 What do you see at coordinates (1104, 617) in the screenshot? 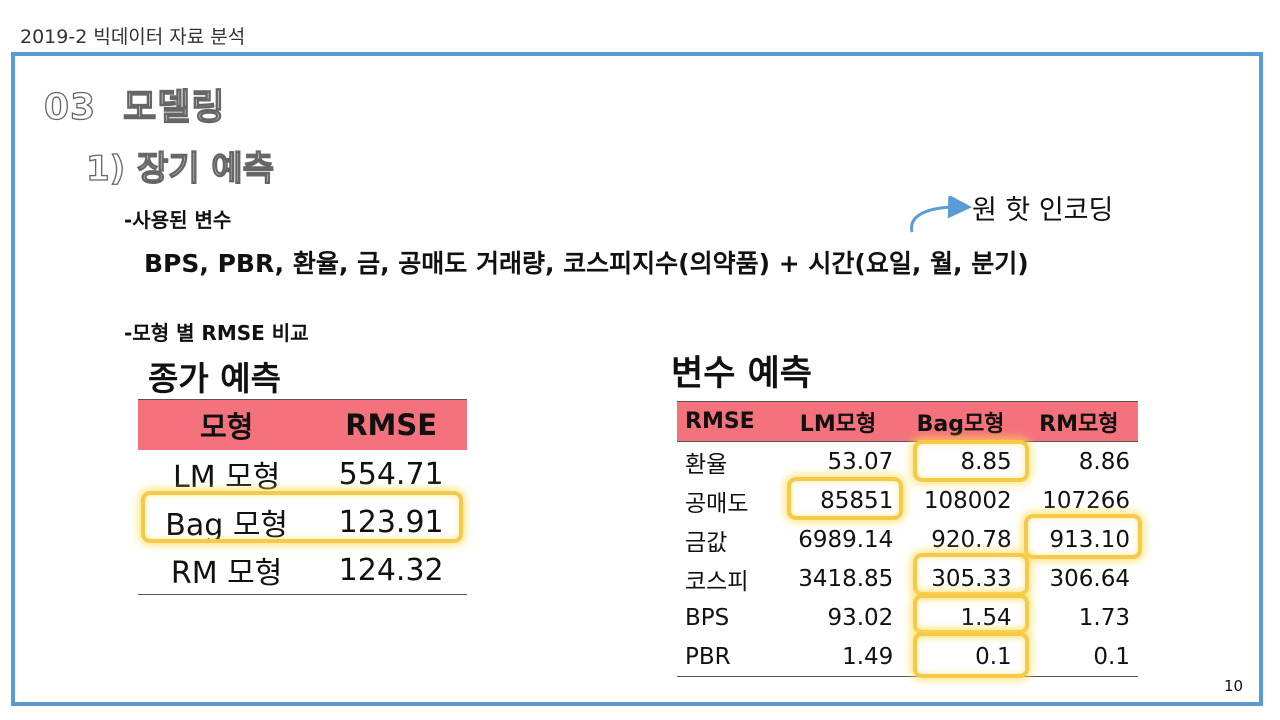
I see `rm-value: 1.73` at bounding box center [1104, 617].